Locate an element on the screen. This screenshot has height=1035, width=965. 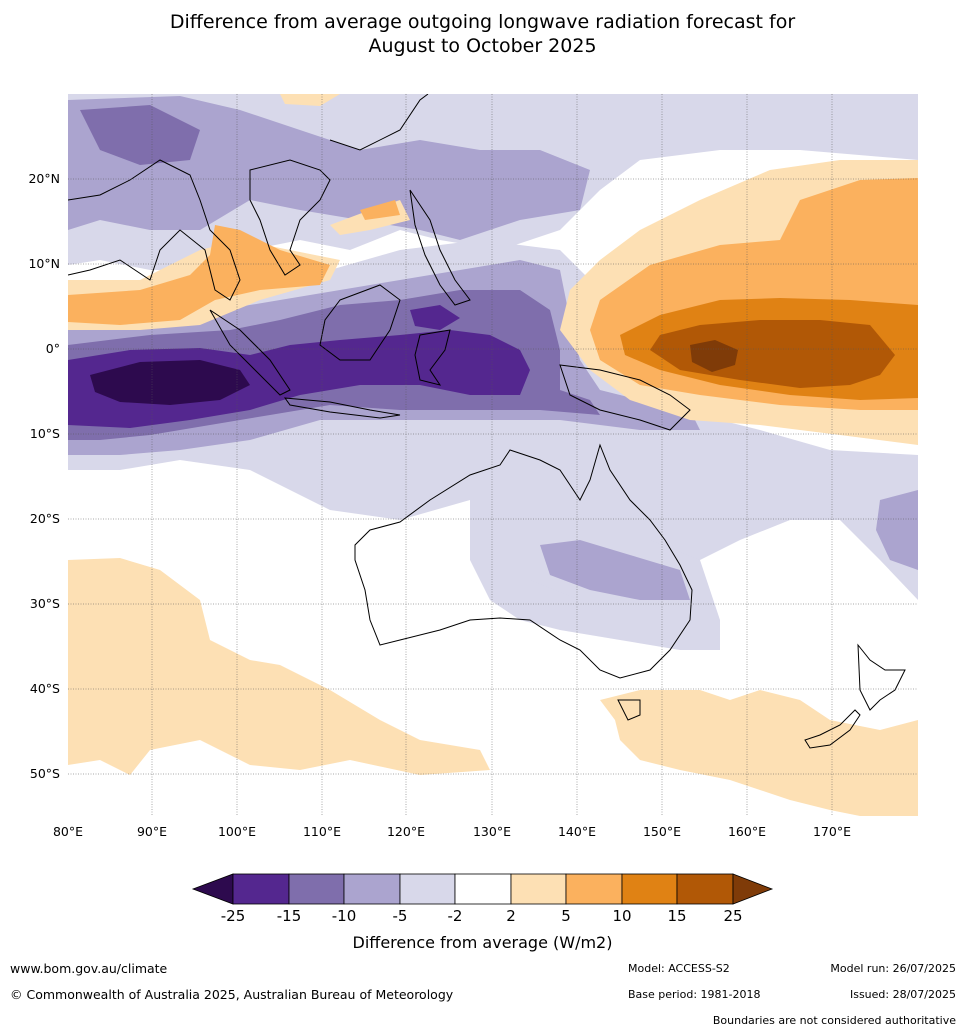
lon-tick-130e: 130°E is located at coordinates (491, 831).